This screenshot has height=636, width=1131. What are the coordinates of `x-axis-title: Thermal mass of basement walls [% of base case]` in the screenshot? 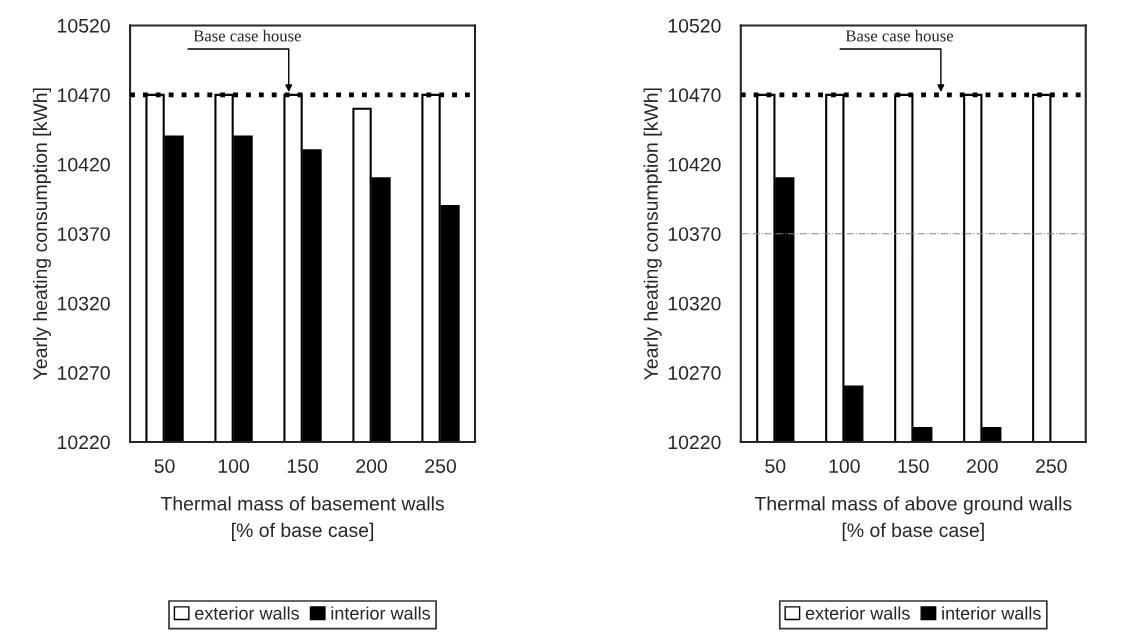 It's located at (302, 518).